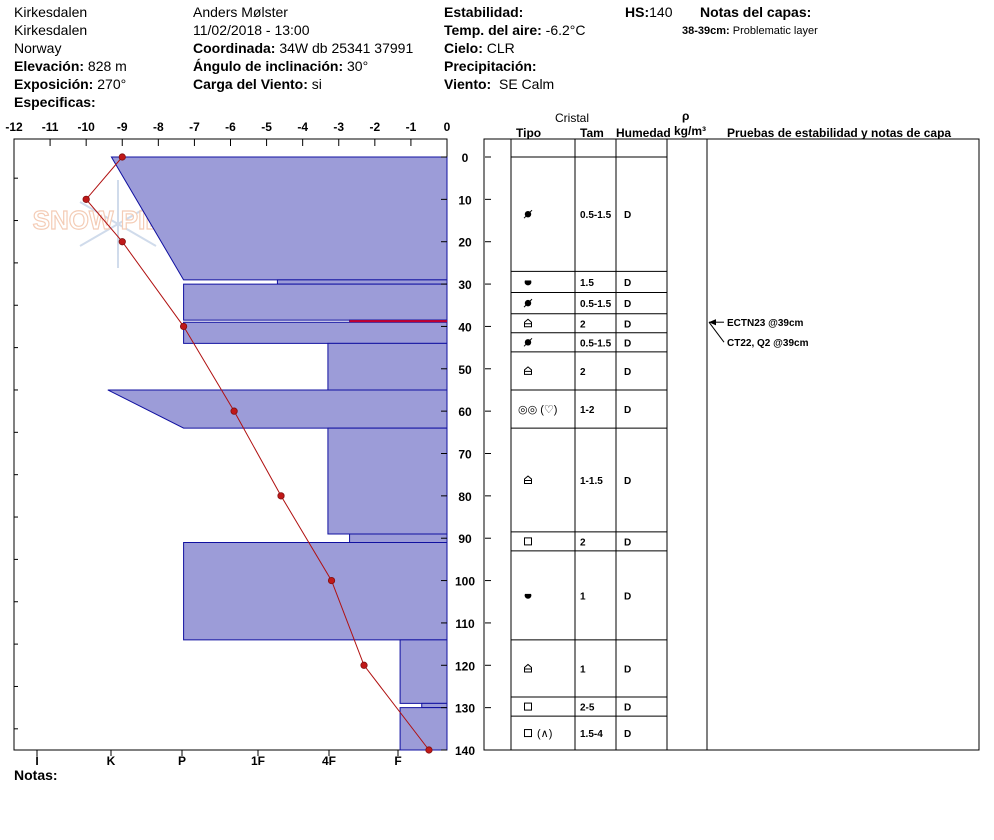 The image size is (994, 840). Describe the element at coordinates (500, 48) in the screenshot. I see `sky-value: CLR` at that location.